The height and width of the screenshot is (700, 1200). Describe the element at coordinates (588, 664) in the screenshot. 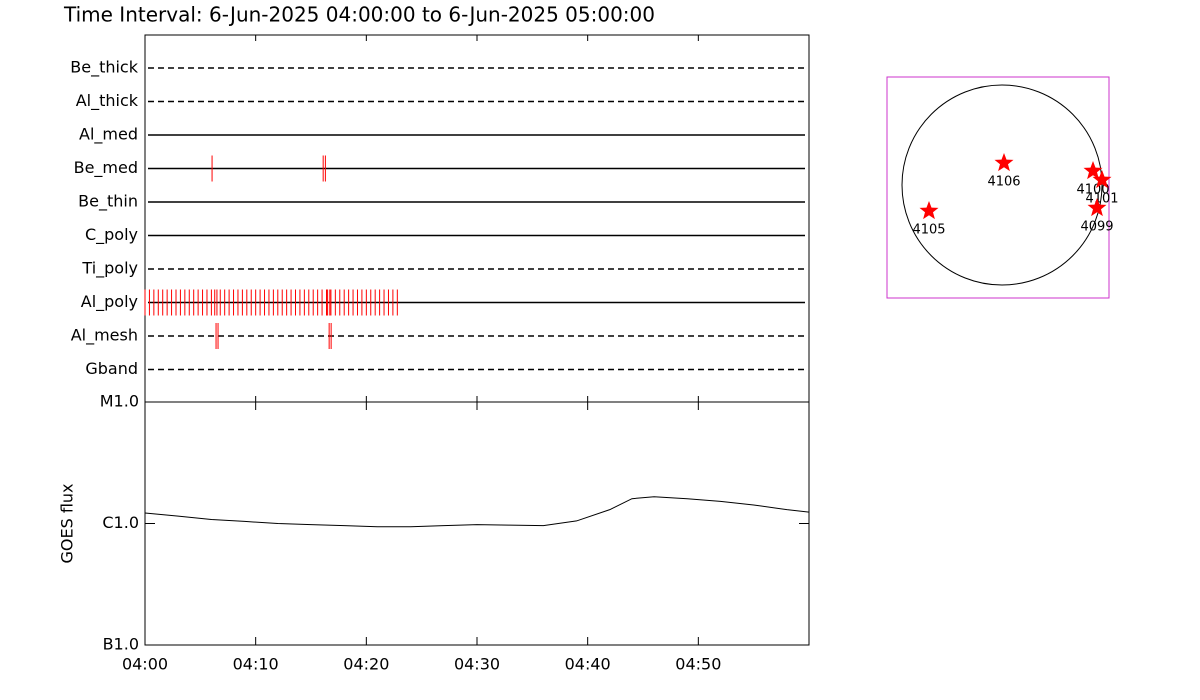

I see `x-tick-label: 04:40` at that location.